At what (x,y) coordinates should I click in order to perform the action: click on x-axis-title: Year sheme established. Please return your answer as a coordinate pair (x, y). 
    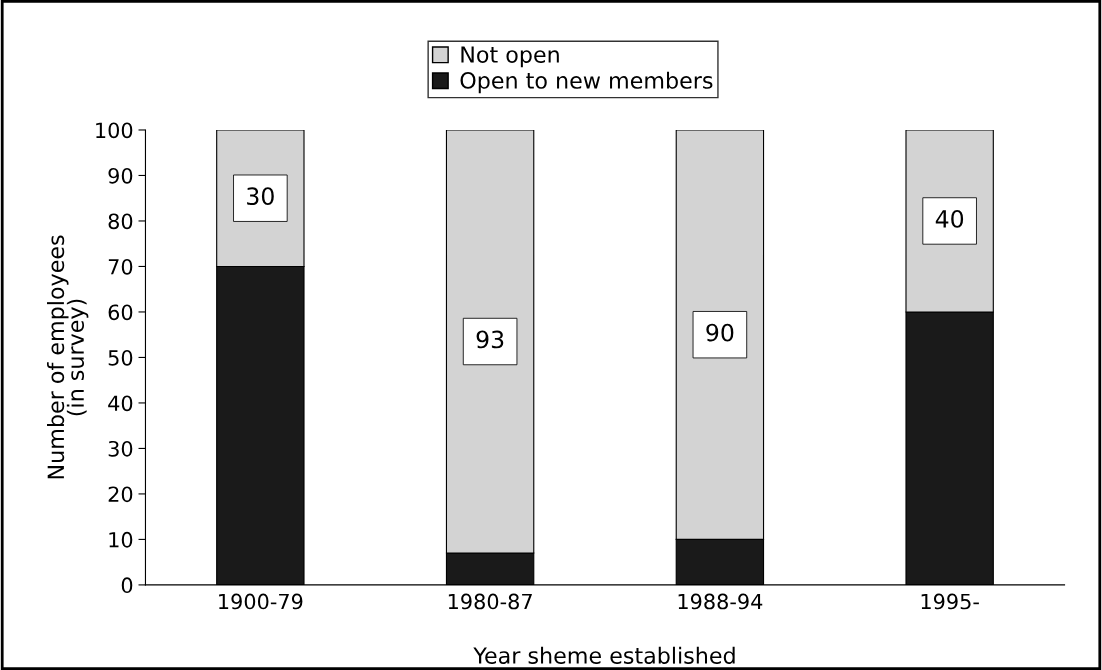
    Looking at the image, I should click on (604, 655).